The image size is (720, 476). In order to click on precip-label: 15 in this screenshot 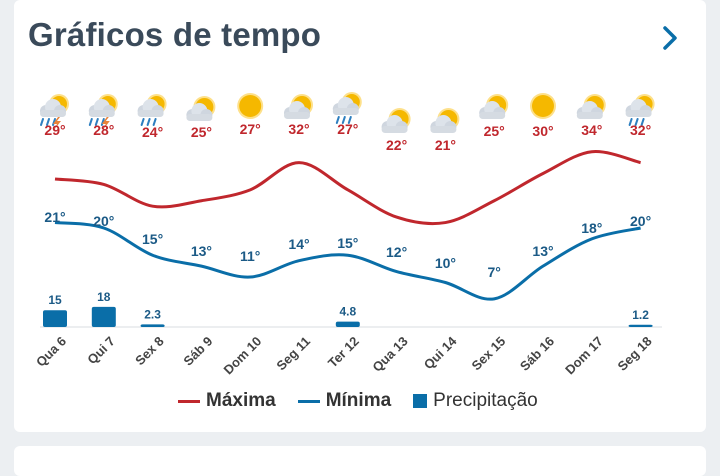, I will do `click(55, 300)`.